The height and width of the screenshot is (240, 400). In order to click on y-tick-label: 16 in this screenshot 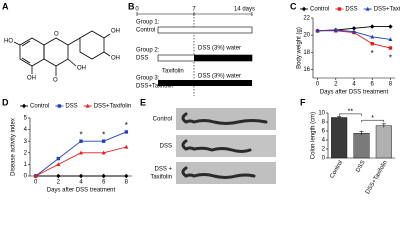, I will do `click(306, 70)`.